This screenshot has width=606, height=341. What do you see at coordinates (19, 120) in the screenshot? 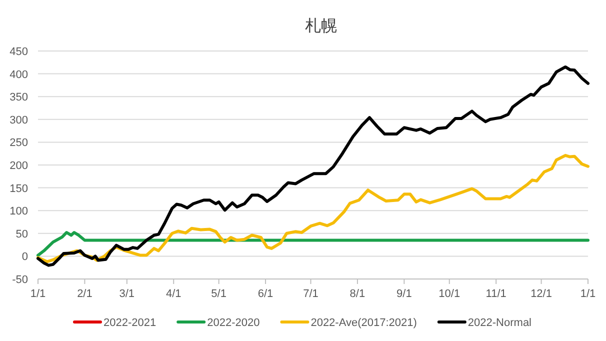
I see `y-tick-label: 300` at bounding box center [19, 120].